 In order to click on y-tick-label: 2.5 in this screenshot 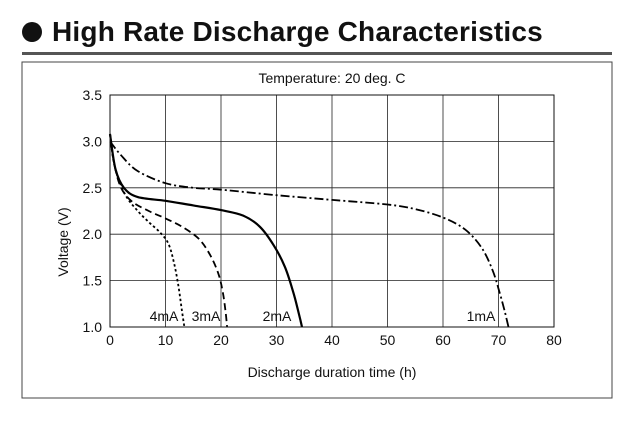, I will do `click(93, 188)`.